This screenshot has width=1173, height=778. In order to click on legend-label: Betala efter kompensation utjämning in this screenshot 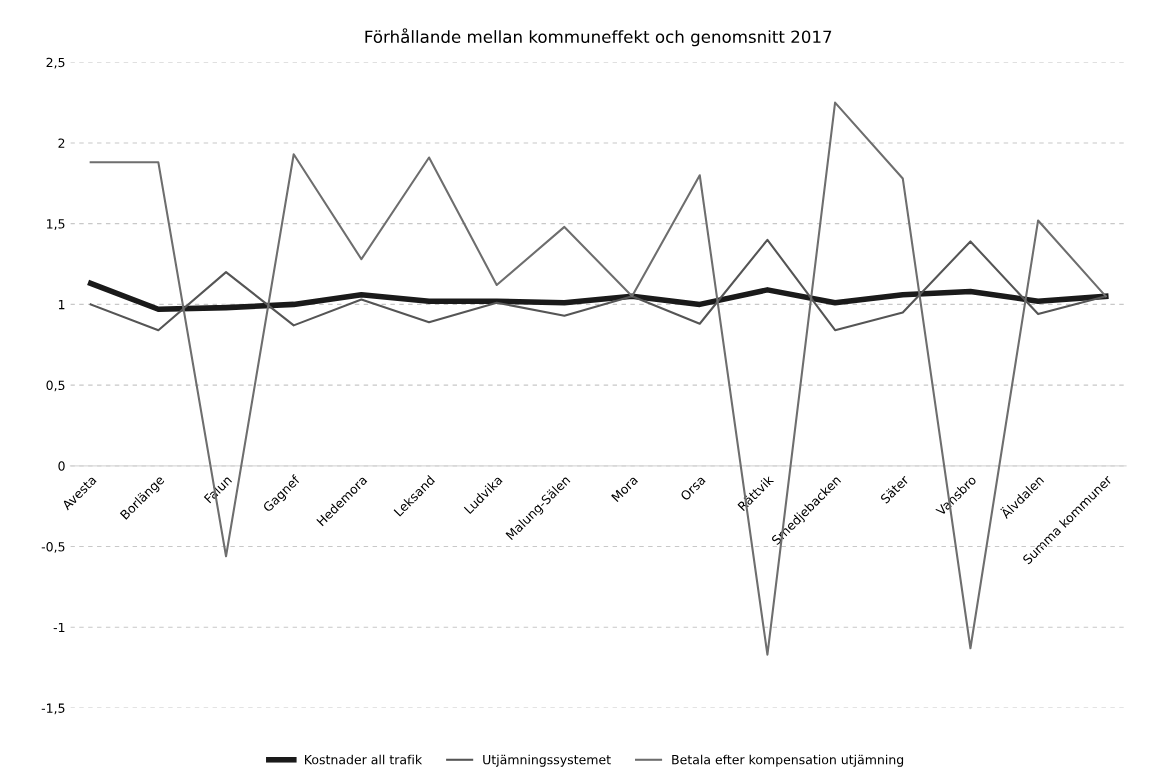, I will do `click(788, 760)`.